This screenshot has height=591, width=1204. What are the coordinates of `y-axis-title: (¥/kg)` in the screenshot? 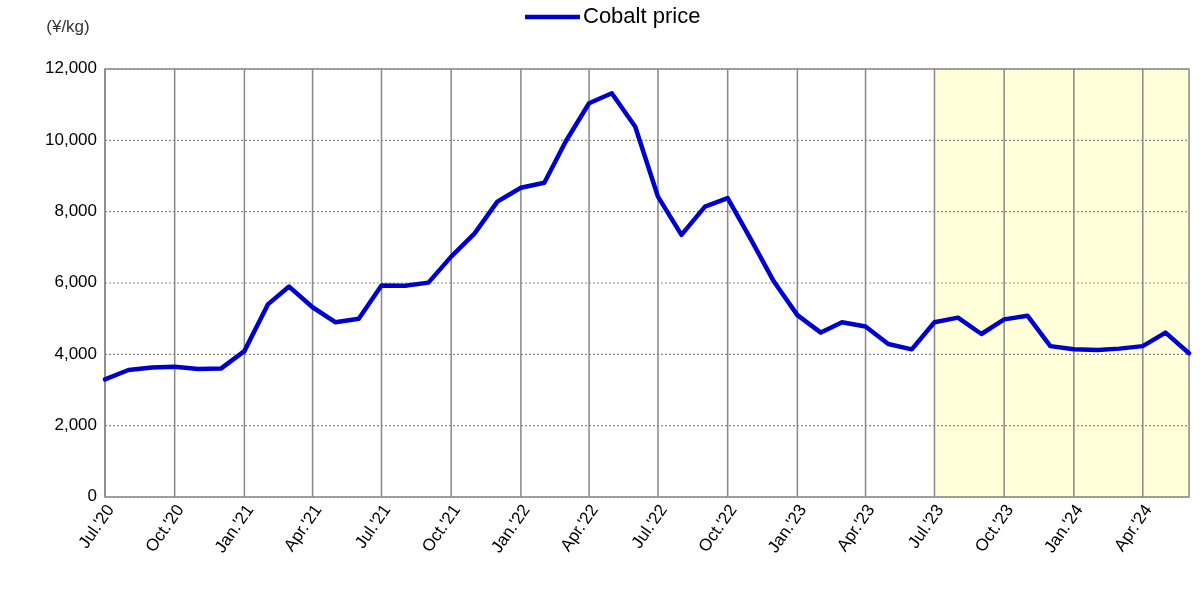 It's located at (68, 26).